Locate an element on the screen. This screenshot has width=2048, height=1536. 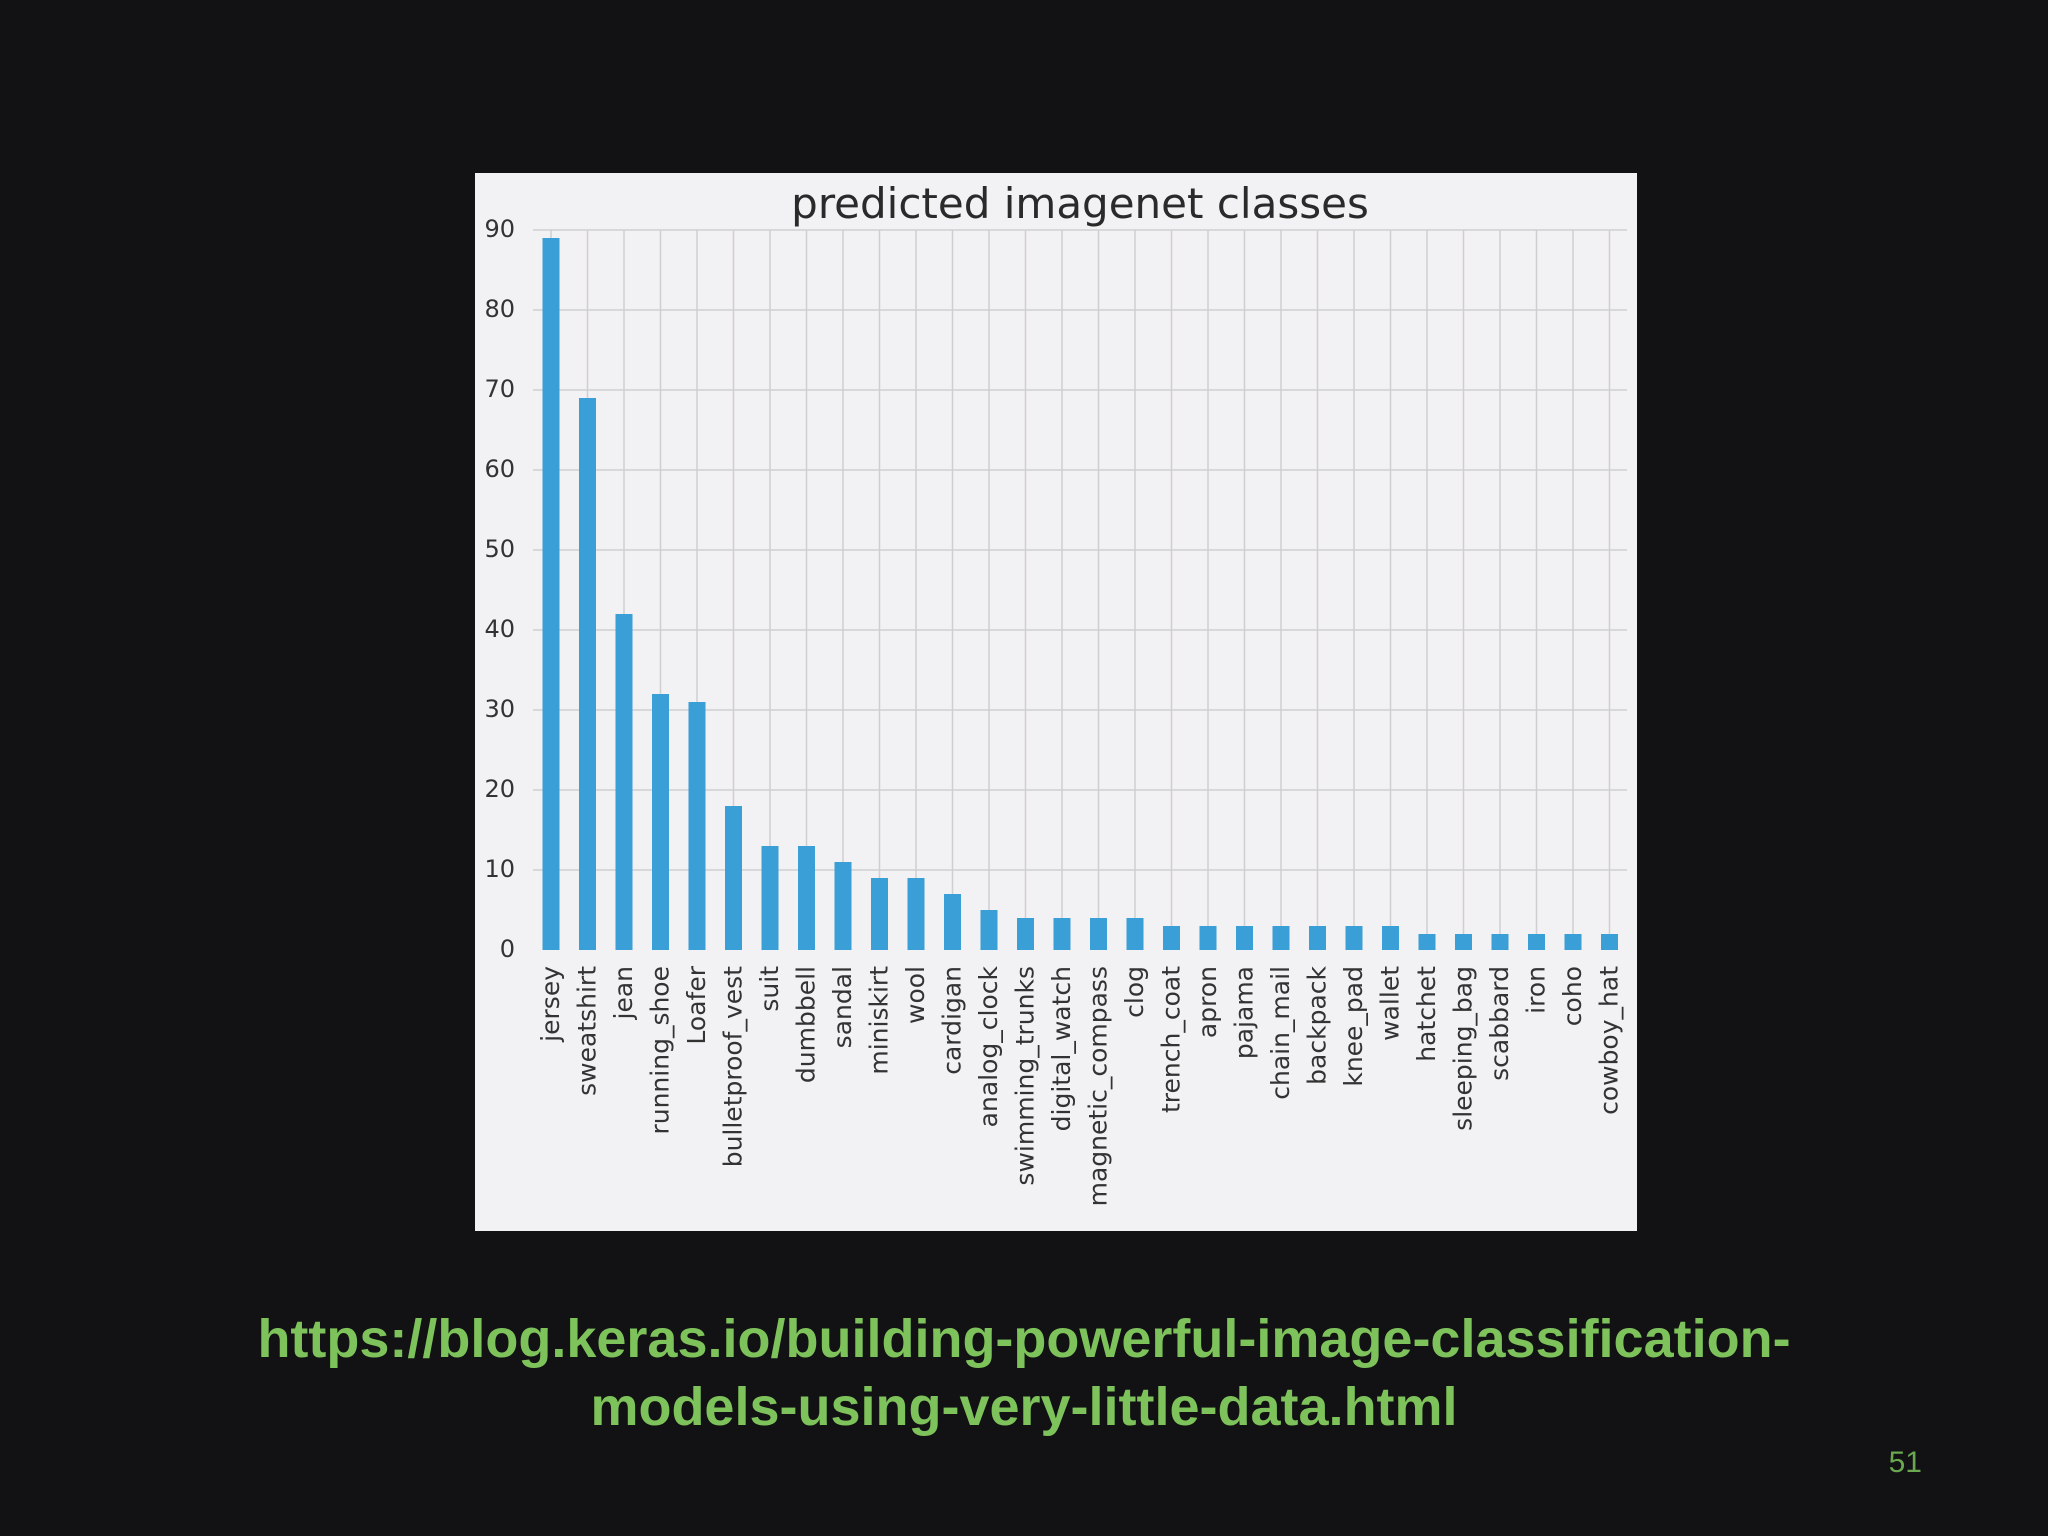
bar-dumbbell is located at coordinates (806, 898).